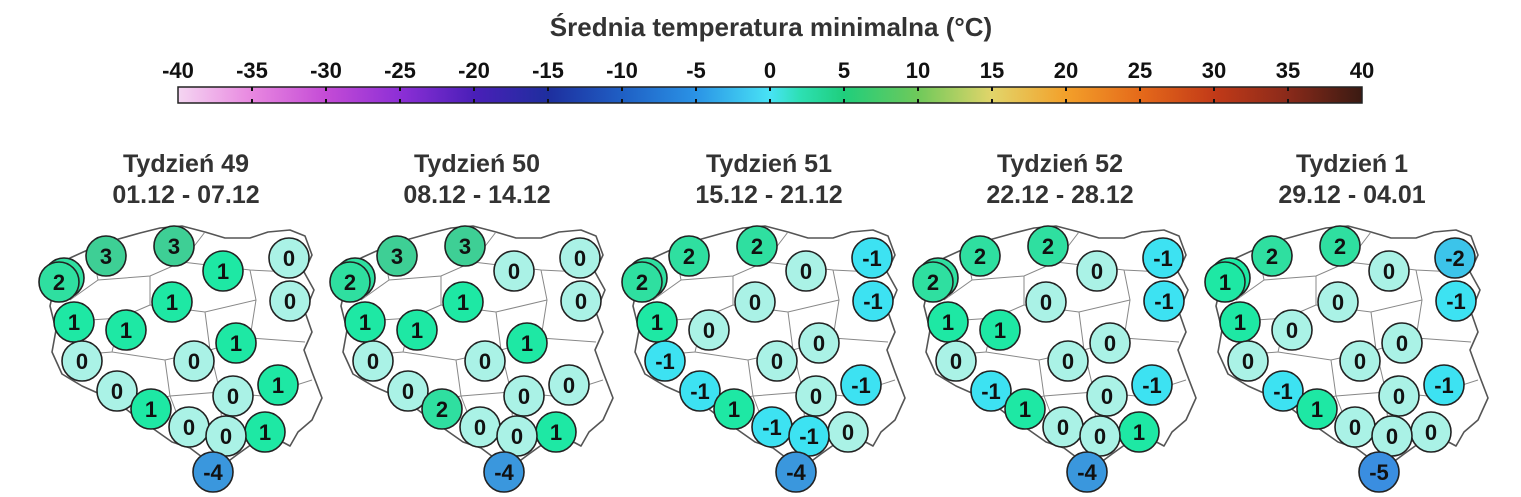 This screenshot has width=1521, height=497. What do you see at coordinates (770, 70) in the screenshot?
I see `colorbar-tick-label: 0` at bounding box center [770, 70].